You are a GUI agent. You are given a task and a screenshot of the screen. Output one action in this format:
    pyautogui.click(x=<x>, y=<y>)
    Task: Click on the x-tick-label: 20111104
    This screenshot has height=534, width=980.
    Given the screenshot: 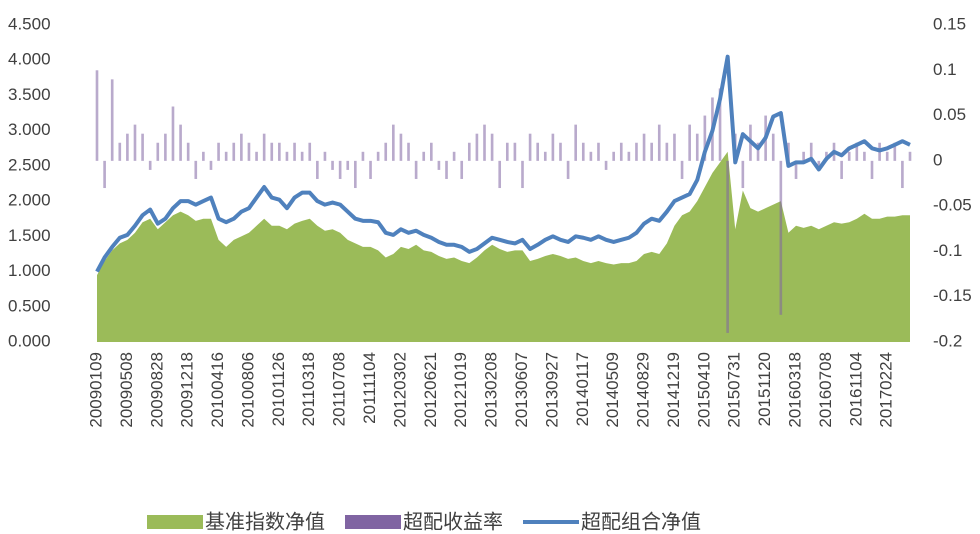 What is the action you would take?
    pyautogui.click(x=369, y=388)
    